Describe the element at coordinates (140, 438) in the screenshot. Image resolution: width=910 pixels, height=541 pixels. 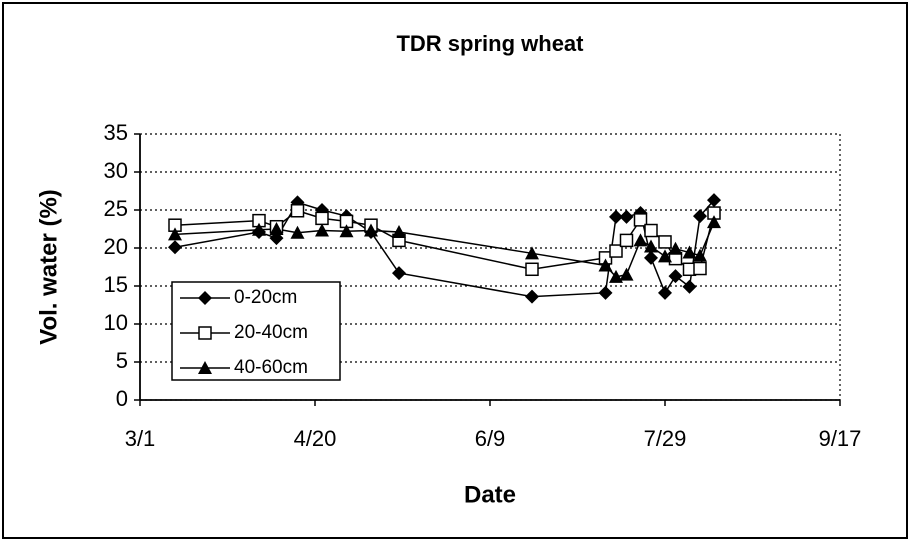
I see `x-tick-label: 3/1` at that location.